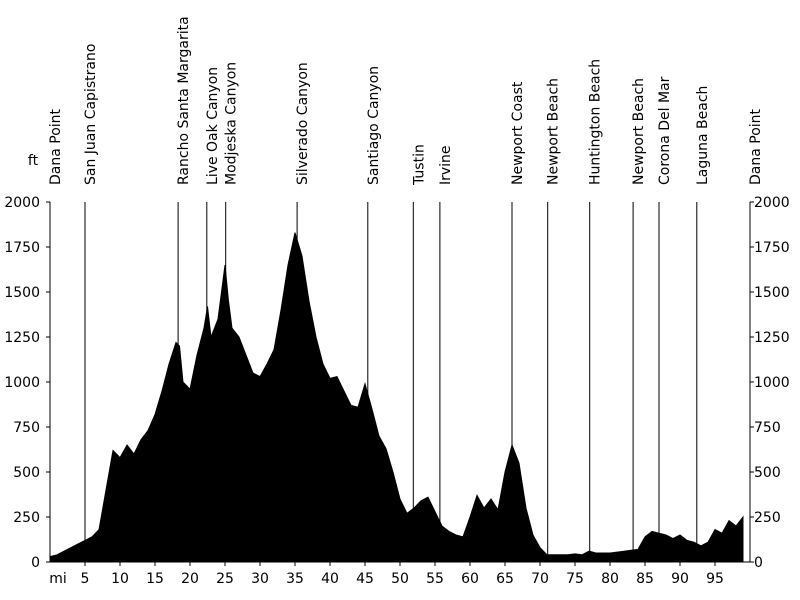  I want to click on x-tick-label: 70, so click(540, 579).